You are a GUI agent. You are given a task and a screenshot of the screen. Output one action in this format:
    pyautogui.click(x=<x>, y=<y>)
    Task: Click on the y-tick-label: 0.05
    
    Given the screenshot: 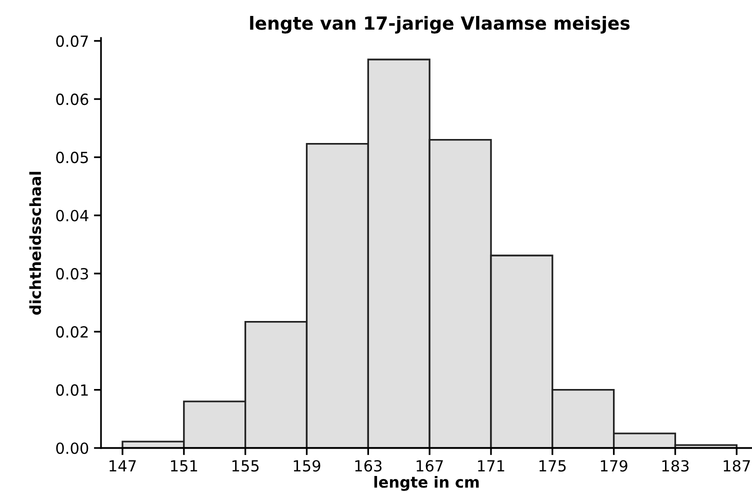 What is the action you would take?
    pyautogui.click(x=72, y=158)
    